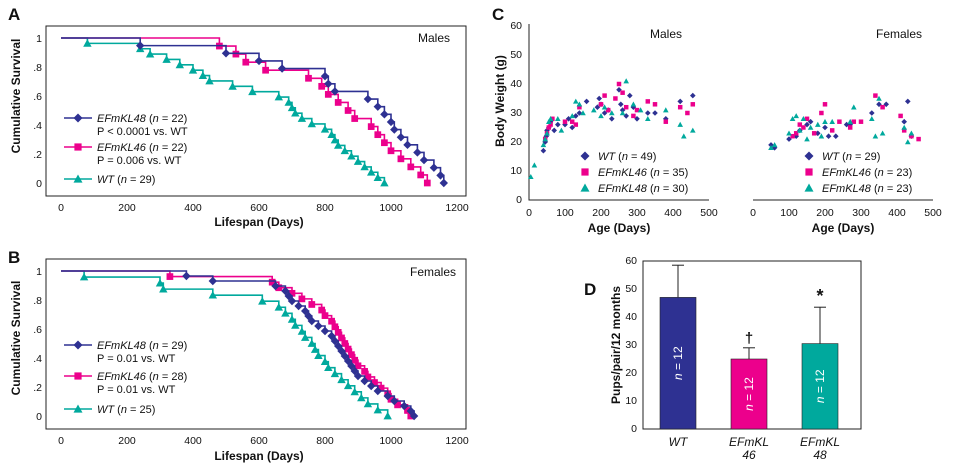  Describe the element at coordinates (843, 228) in the screenshot. I see `panel-c-right-xlabel: Age (Days)` at that location.